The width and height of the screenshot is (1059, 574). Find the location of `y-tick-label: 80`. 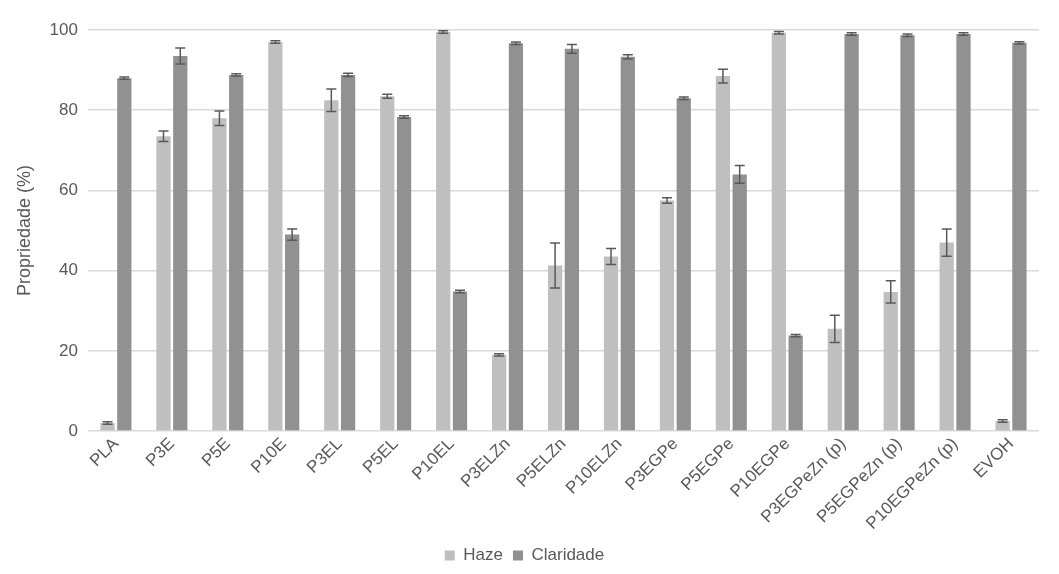

y-tick-label: 80 is located at coordinates (68, 109).